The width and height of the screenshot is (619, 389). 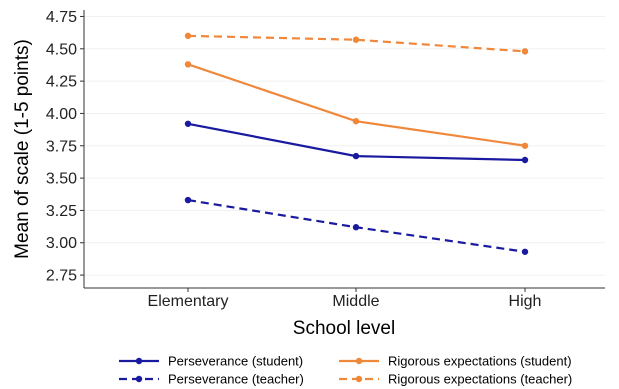 What do you see at coordinates (61, 82) in the screenshot?
I see `y-tick-label: 4.25` at bounding box center [61, 82].